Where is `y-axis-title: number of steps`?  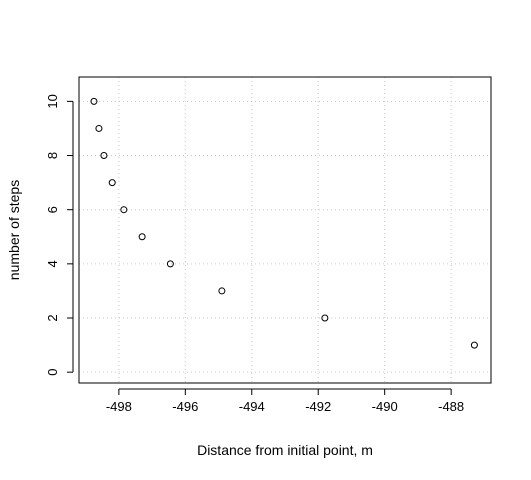
y-axis-title: number of steps is located at coordinates (14, 230).